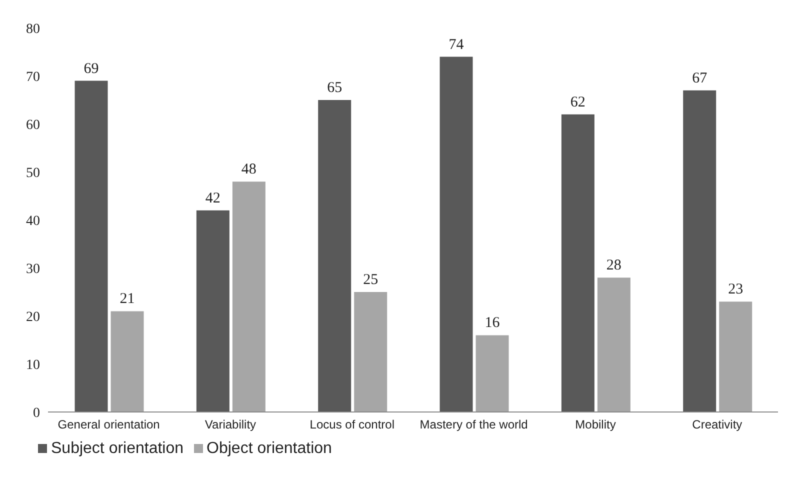 The width and height of the screenshot is (799, 479). I want to click on legend-label: Object orientation, so click(269, 448).